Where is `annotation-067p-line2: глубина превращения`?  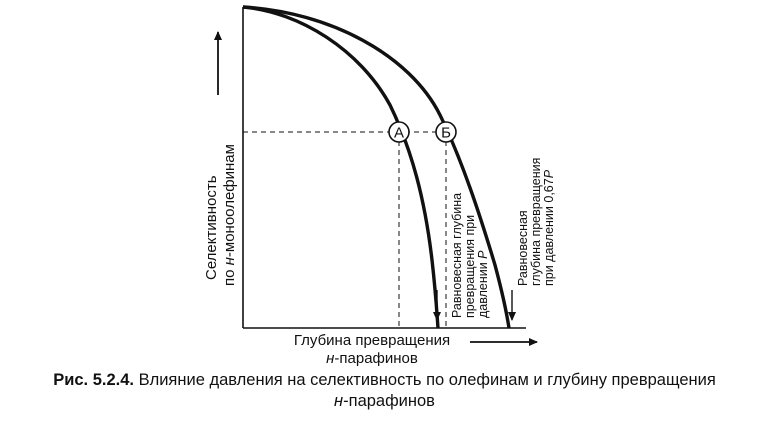 annotation-067p-line2: глубина превращения is located at coordinates (536, 222).